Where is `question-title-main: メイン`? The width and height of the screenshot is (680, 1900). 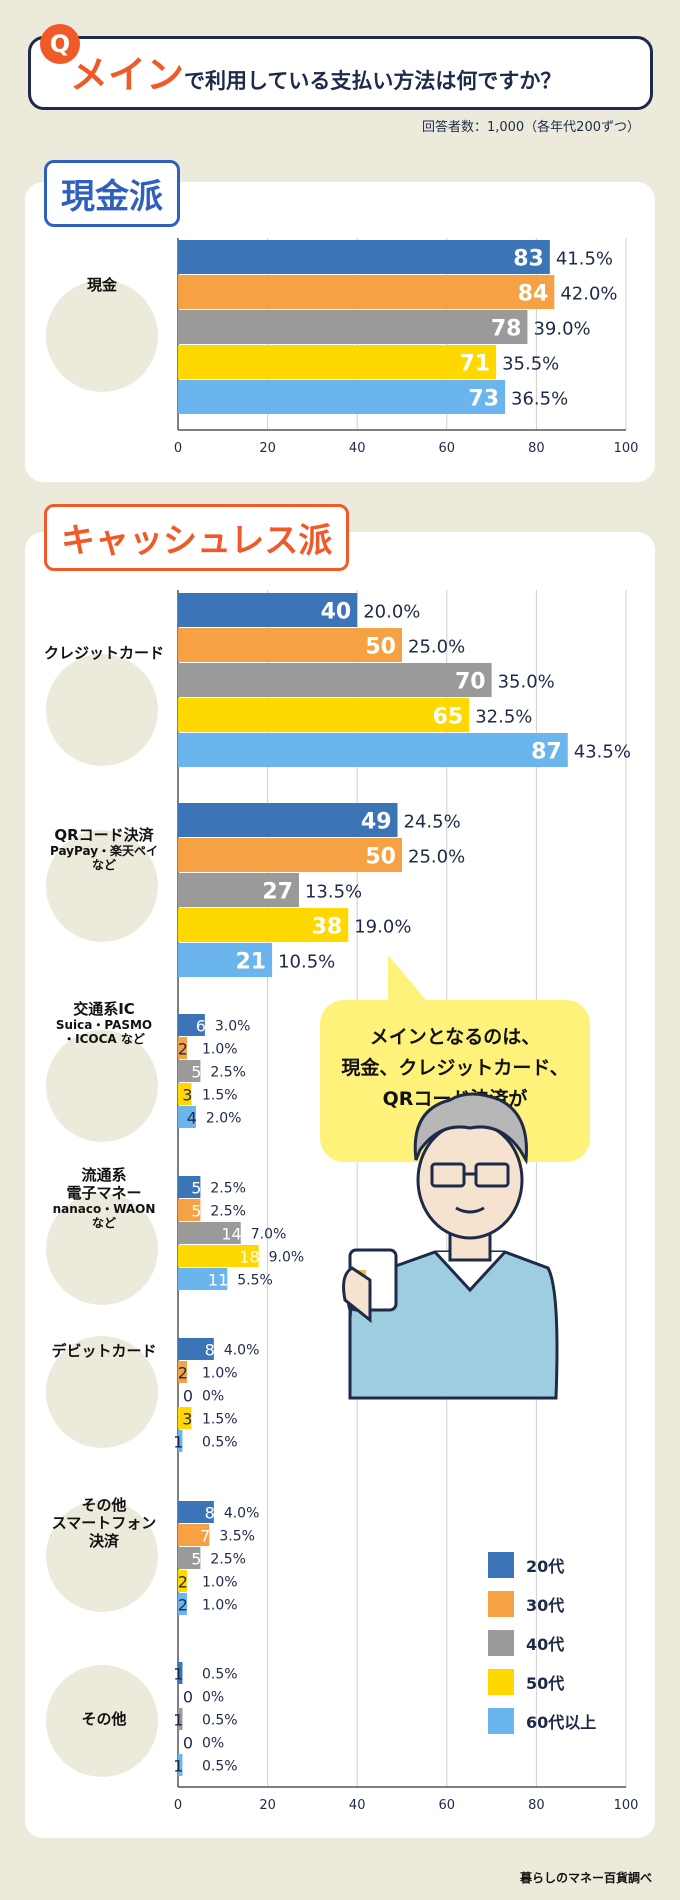
question-title-main: メイン is located at coordinates (127, 75).